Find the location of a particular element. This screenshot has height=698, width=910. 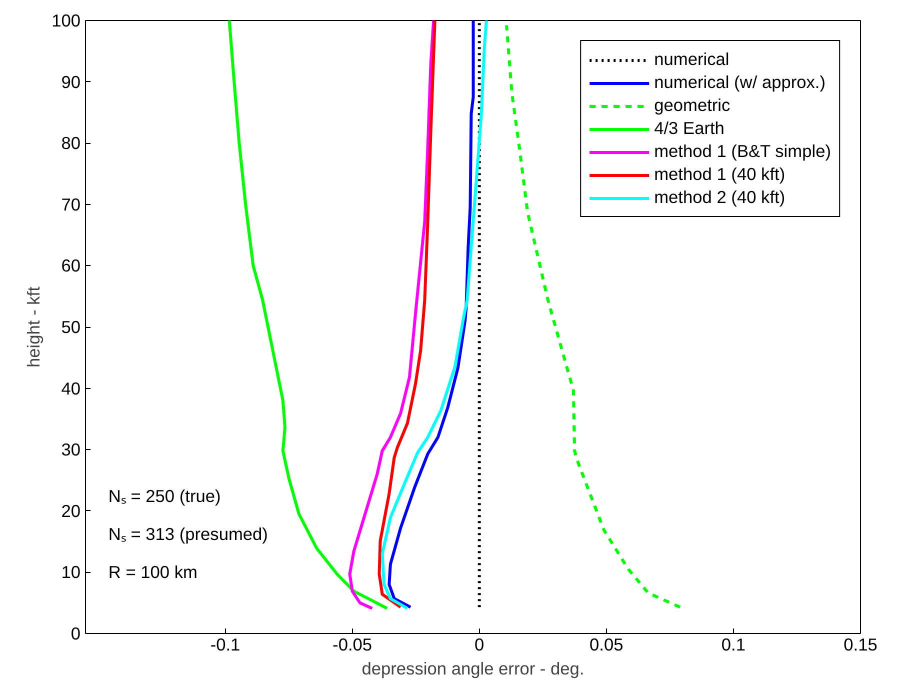

y-tick-label: 100 is located at coordinates (66, 20).